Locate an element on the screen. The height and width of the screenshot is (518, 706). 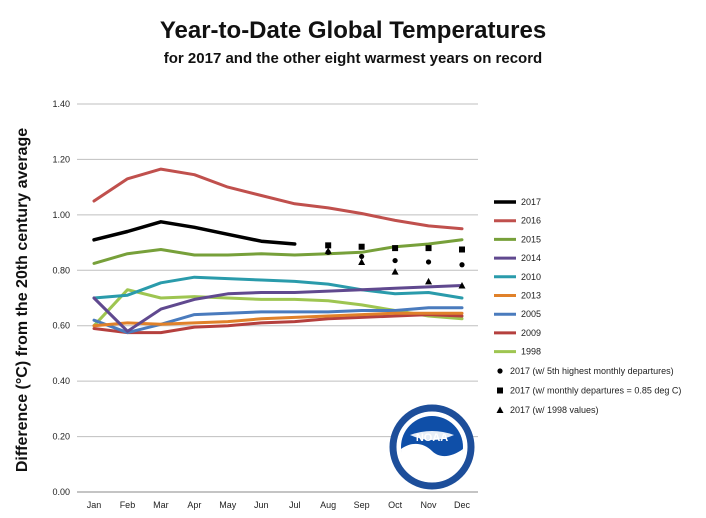
legend-label-marker: 2017 (w/ 5th highest monthly departures) is located at coordinates (592, 371).